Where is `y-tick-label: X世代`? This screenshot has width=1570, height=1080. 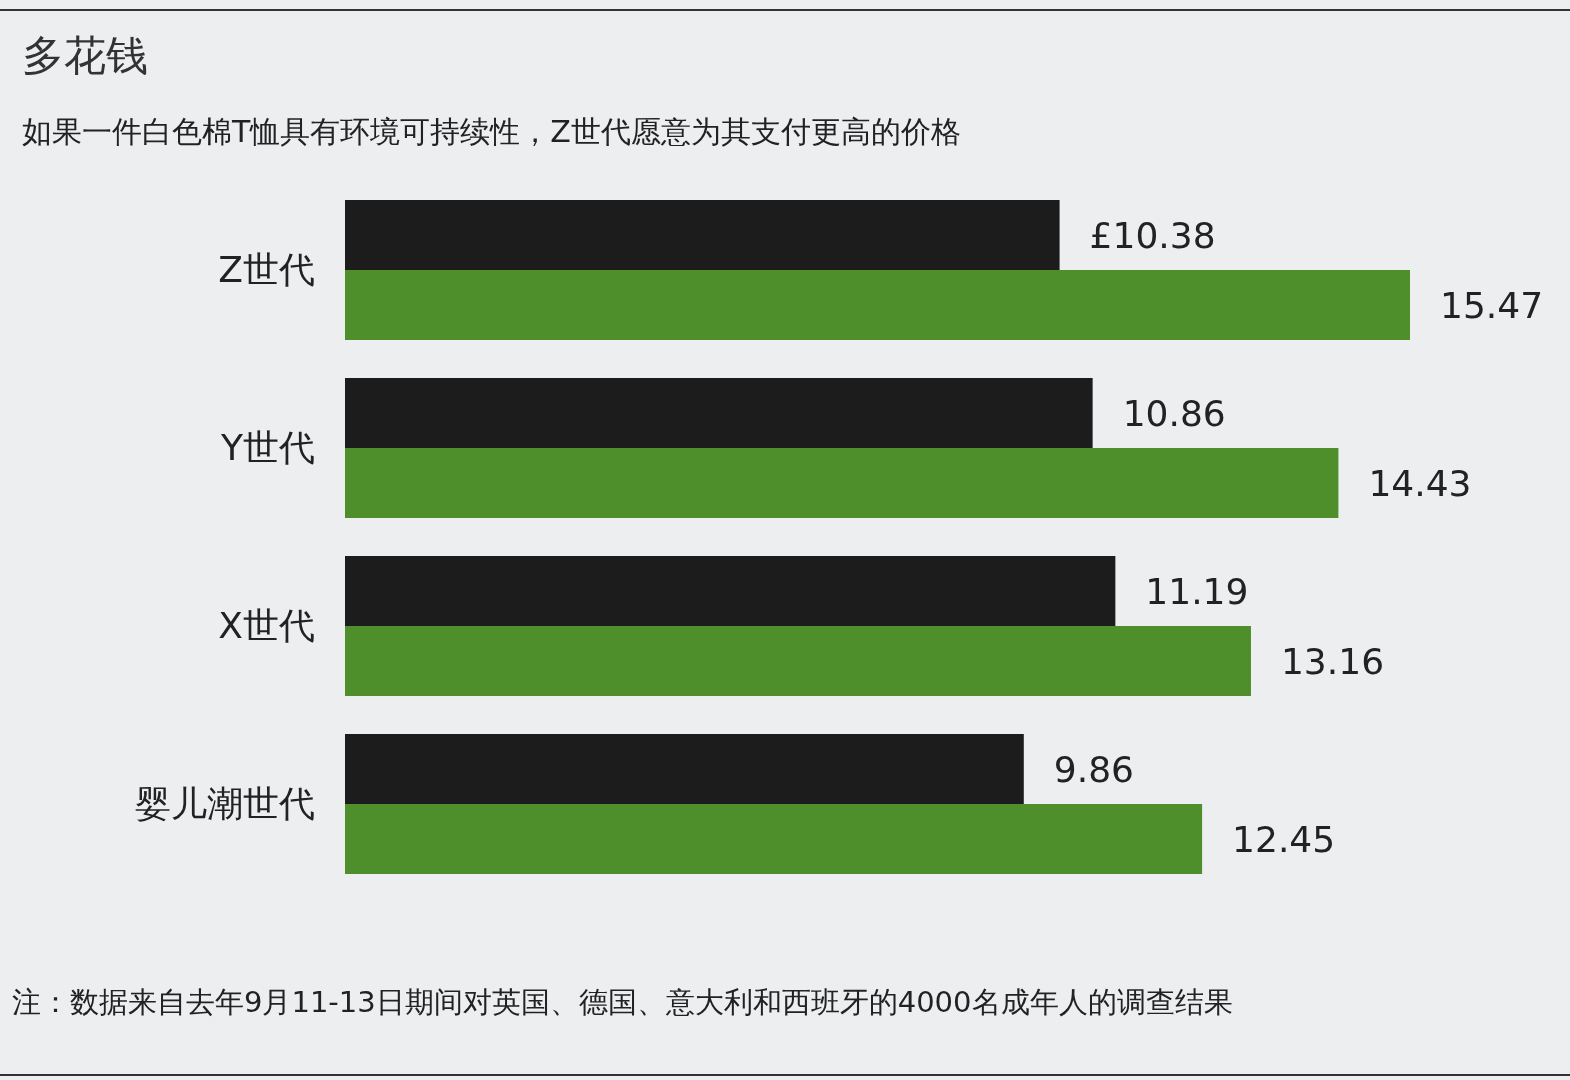
y-tick-label: X世代 is located at coordinates (266, 625).